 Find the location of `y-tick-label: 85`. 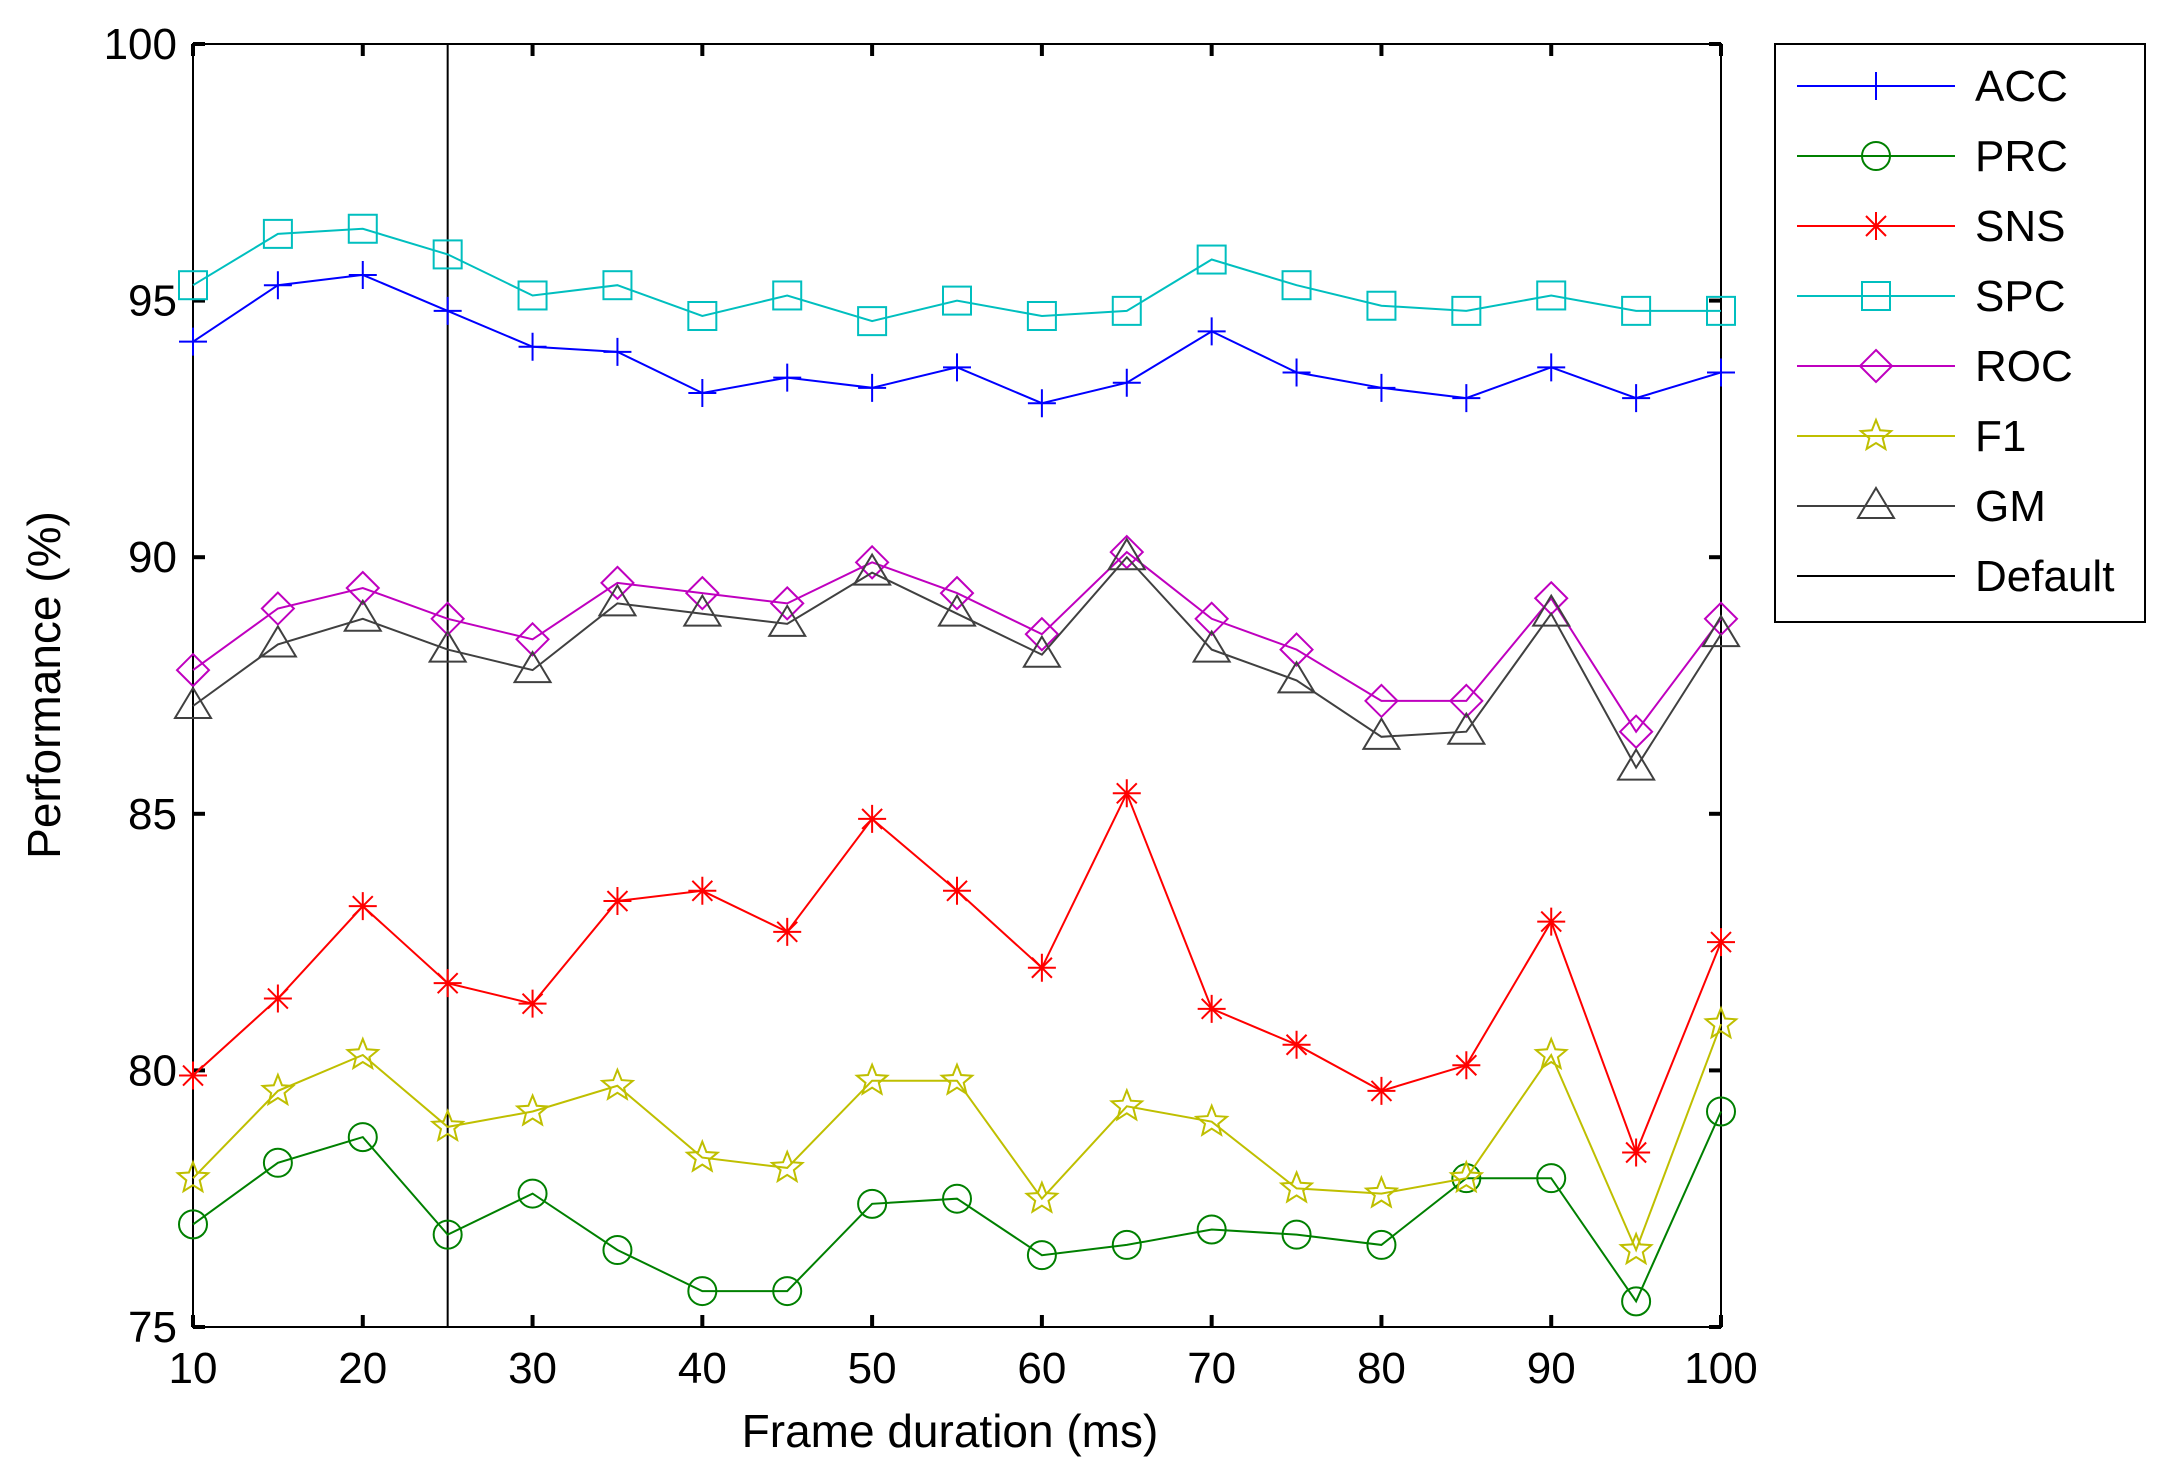

y-tick-label: 85 is located at coordinates (152, 814).